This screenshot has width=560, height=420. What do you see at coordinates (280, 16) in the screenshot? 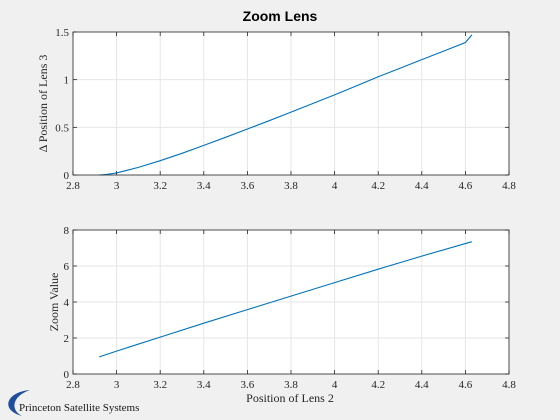
I see `chart-title: Zoom Lens` at bounding box center [280, 16].